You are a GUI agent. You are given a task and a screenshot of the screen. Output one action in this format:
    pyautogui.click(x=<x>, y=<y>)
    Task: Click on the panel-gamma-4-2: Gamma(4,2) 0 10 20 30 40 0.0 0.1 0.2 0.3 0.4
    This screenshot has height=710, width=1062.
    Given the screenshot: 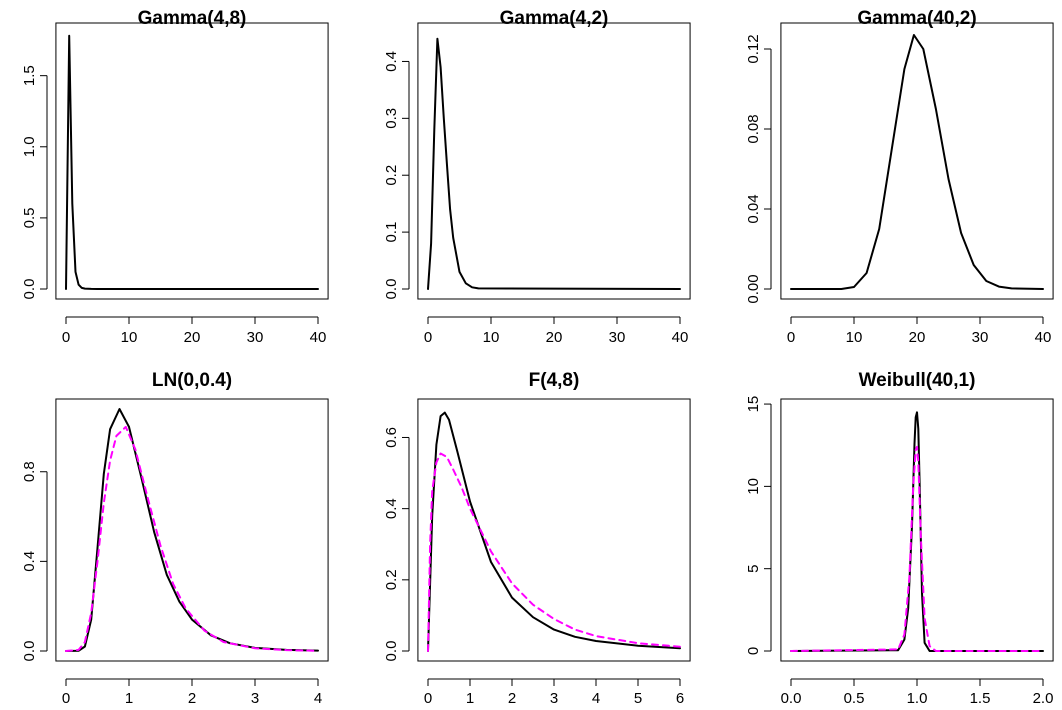 What is the action you would take?
    pyautogui.click(x=537, y=177)
    